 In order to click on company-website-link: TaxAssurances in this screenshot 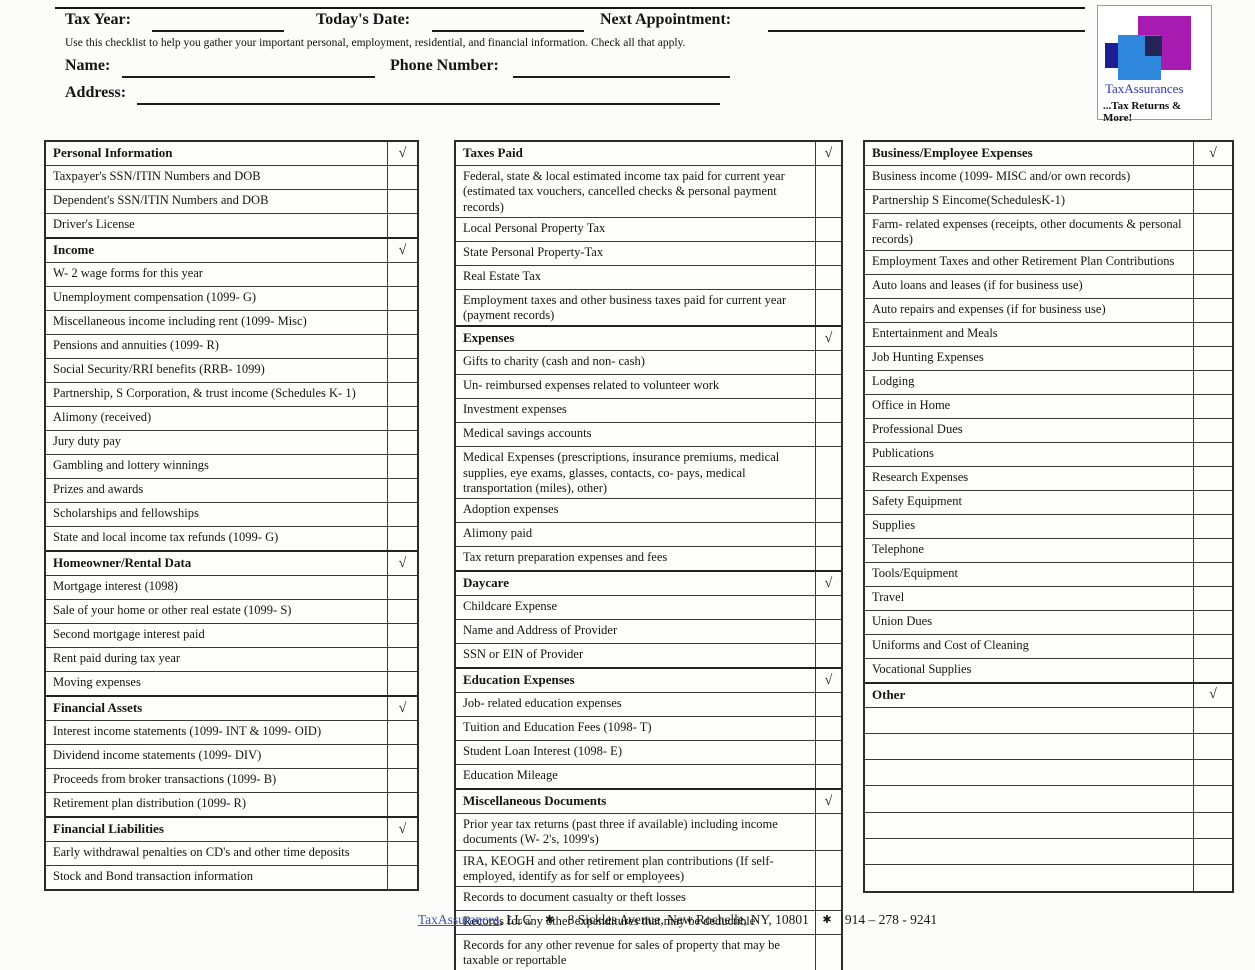, I will do `click(458, 919)`.